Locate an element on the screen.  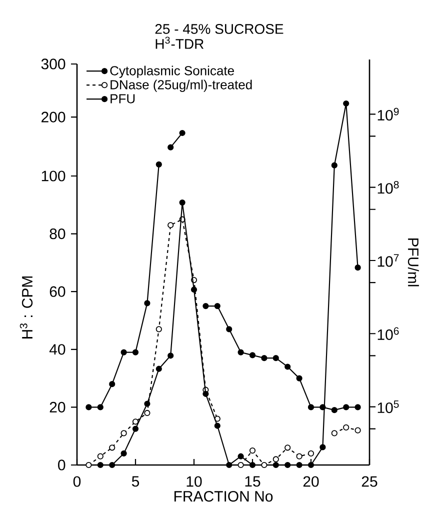
x-axis-title: FRACTION No is located at coordinates (223, 496).